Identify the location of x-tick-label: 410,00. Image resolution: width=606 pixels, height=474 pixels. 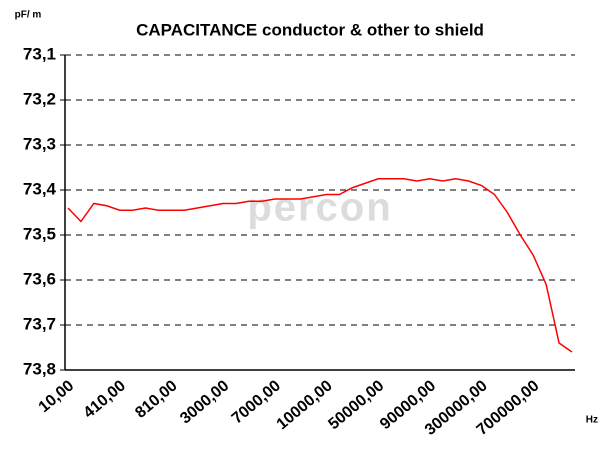
(105, 399).